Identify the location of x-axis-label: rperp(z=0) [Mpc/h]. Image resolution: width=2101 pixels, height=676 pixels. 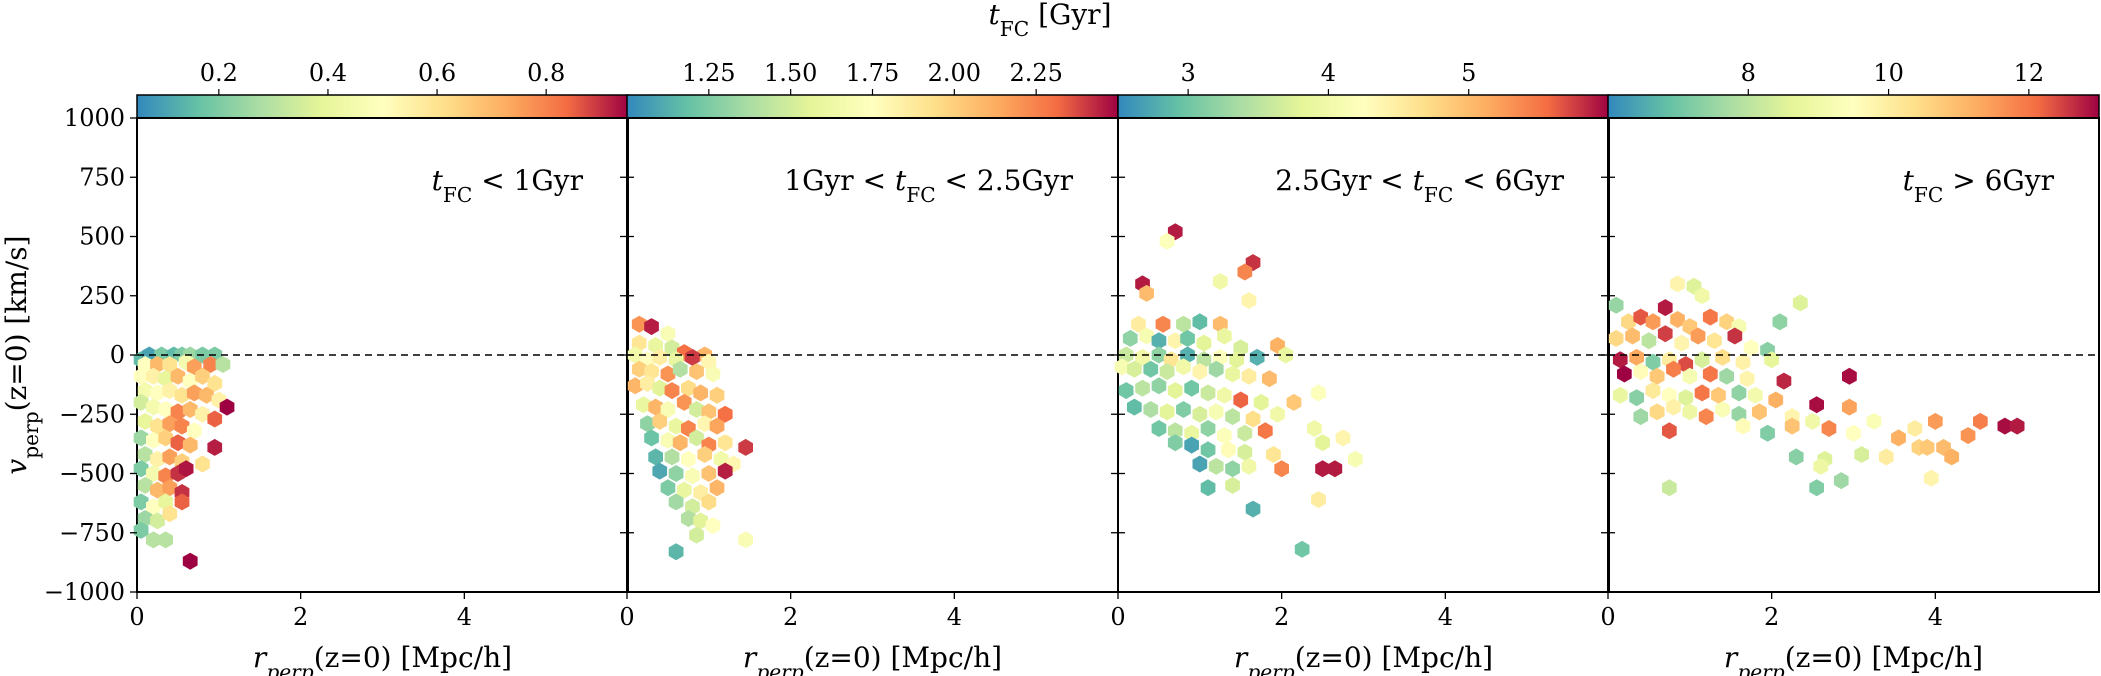
(1853, 658).